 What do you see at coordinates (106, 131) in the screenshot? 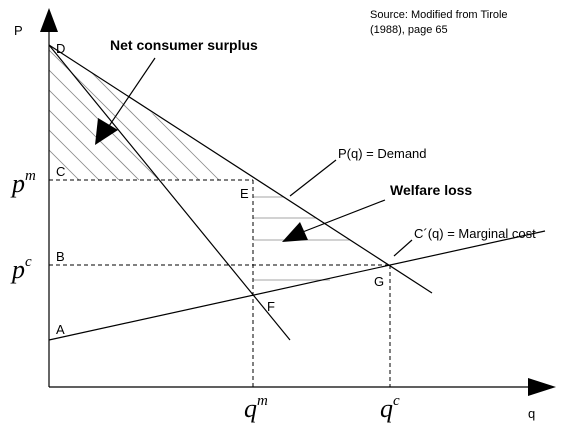
I see `surplus-arrowhead` at bounding box center [106, 131].